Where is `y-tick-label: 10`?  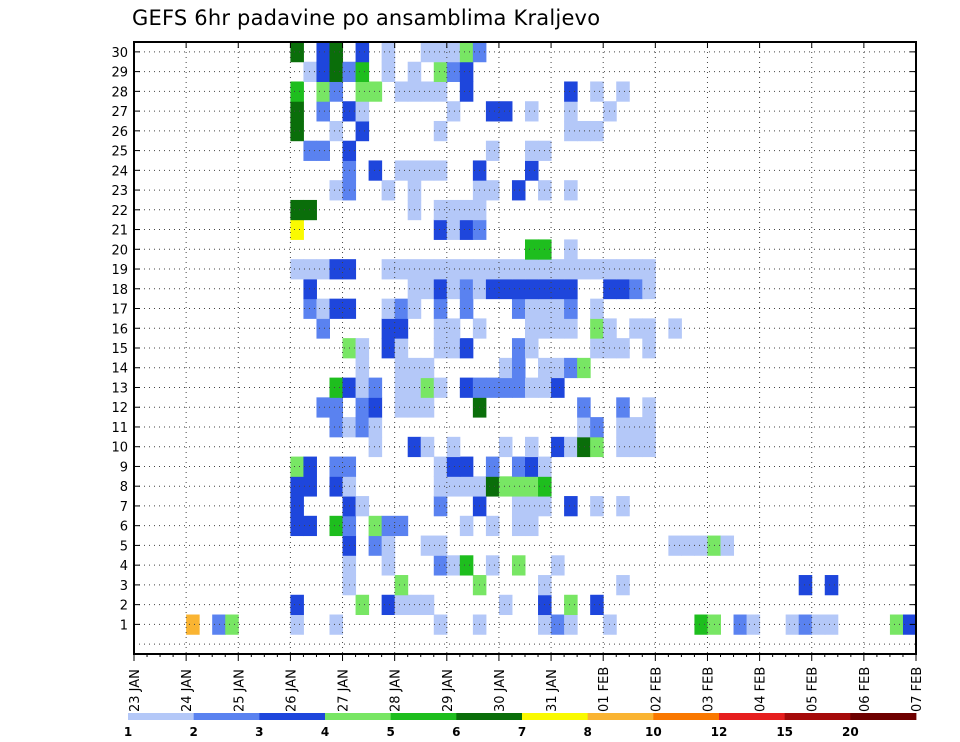 y-tick-label: 10 is located at coordinates (119, 448).